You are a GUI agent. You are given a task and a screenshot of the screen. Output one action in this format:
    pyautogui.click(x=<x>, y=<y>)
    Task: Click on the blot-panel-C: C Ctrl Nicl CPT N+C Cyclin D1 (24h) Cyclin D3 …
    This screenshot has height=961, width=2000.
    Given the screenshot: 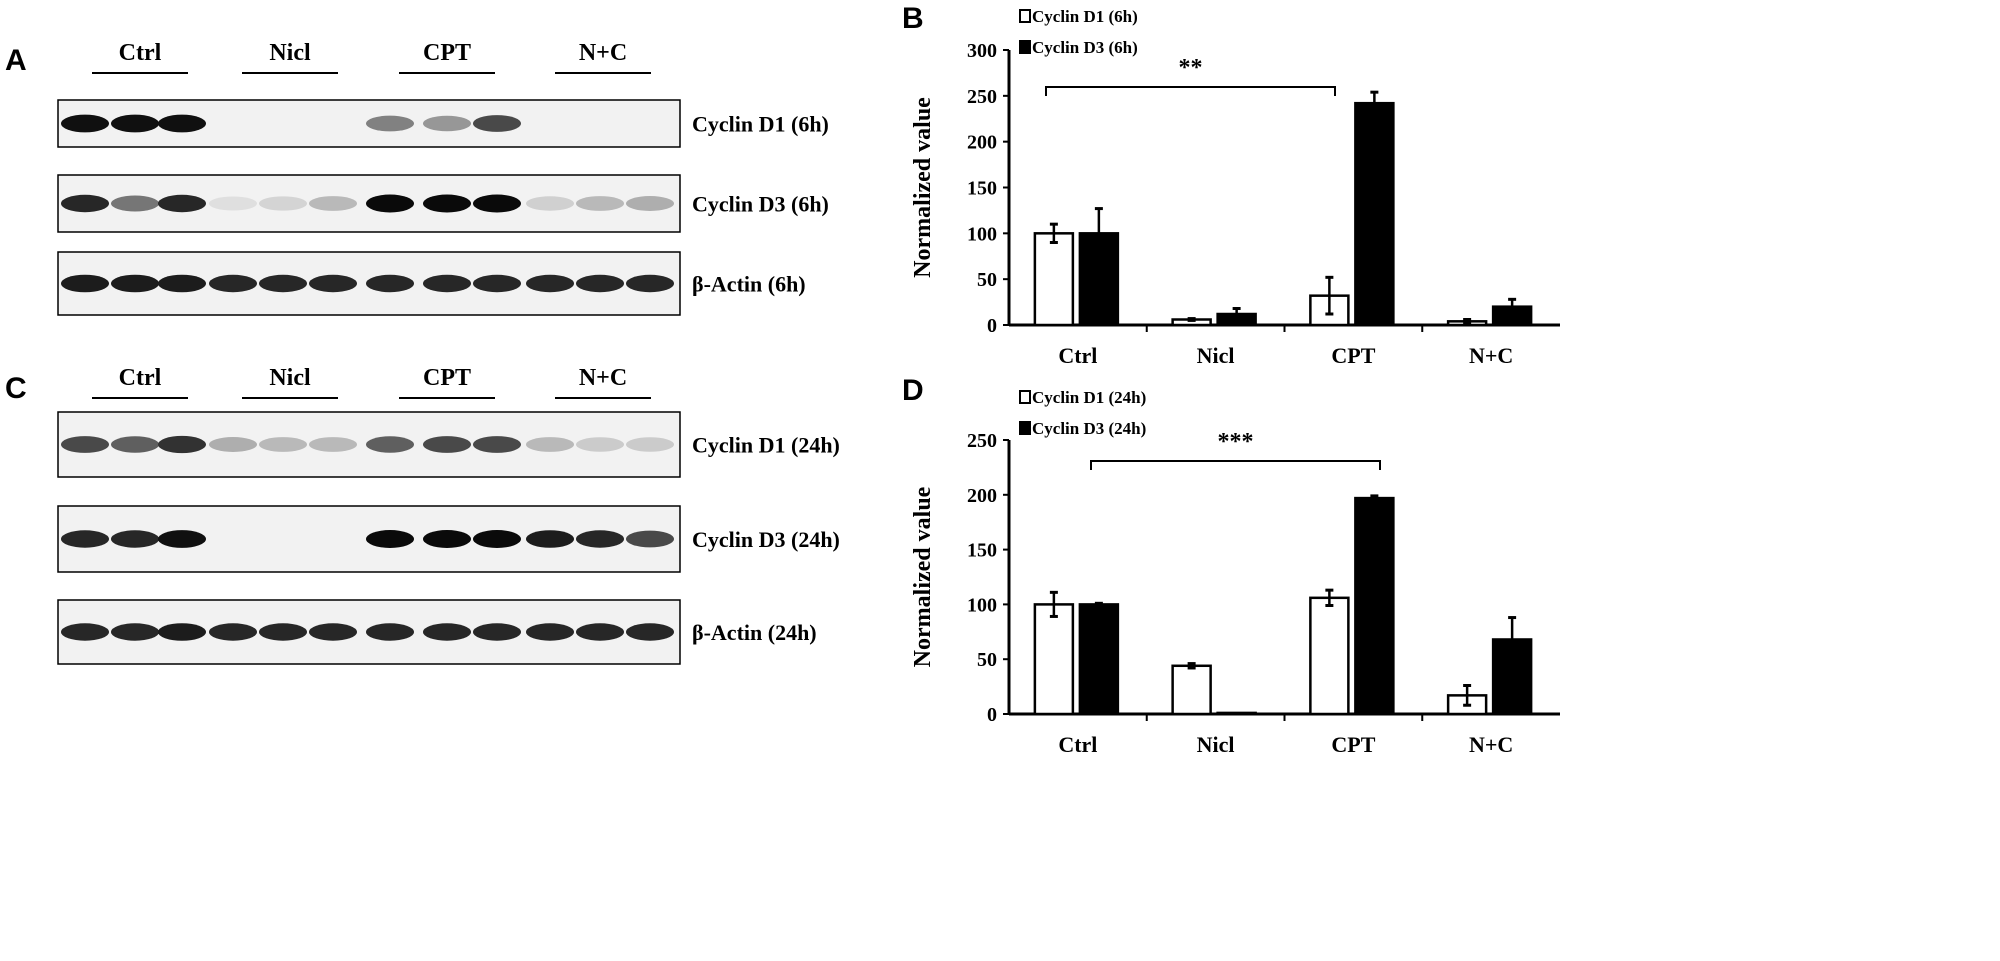 What is the action you would take?
    pyautogui.click(x=422, y=515)
    